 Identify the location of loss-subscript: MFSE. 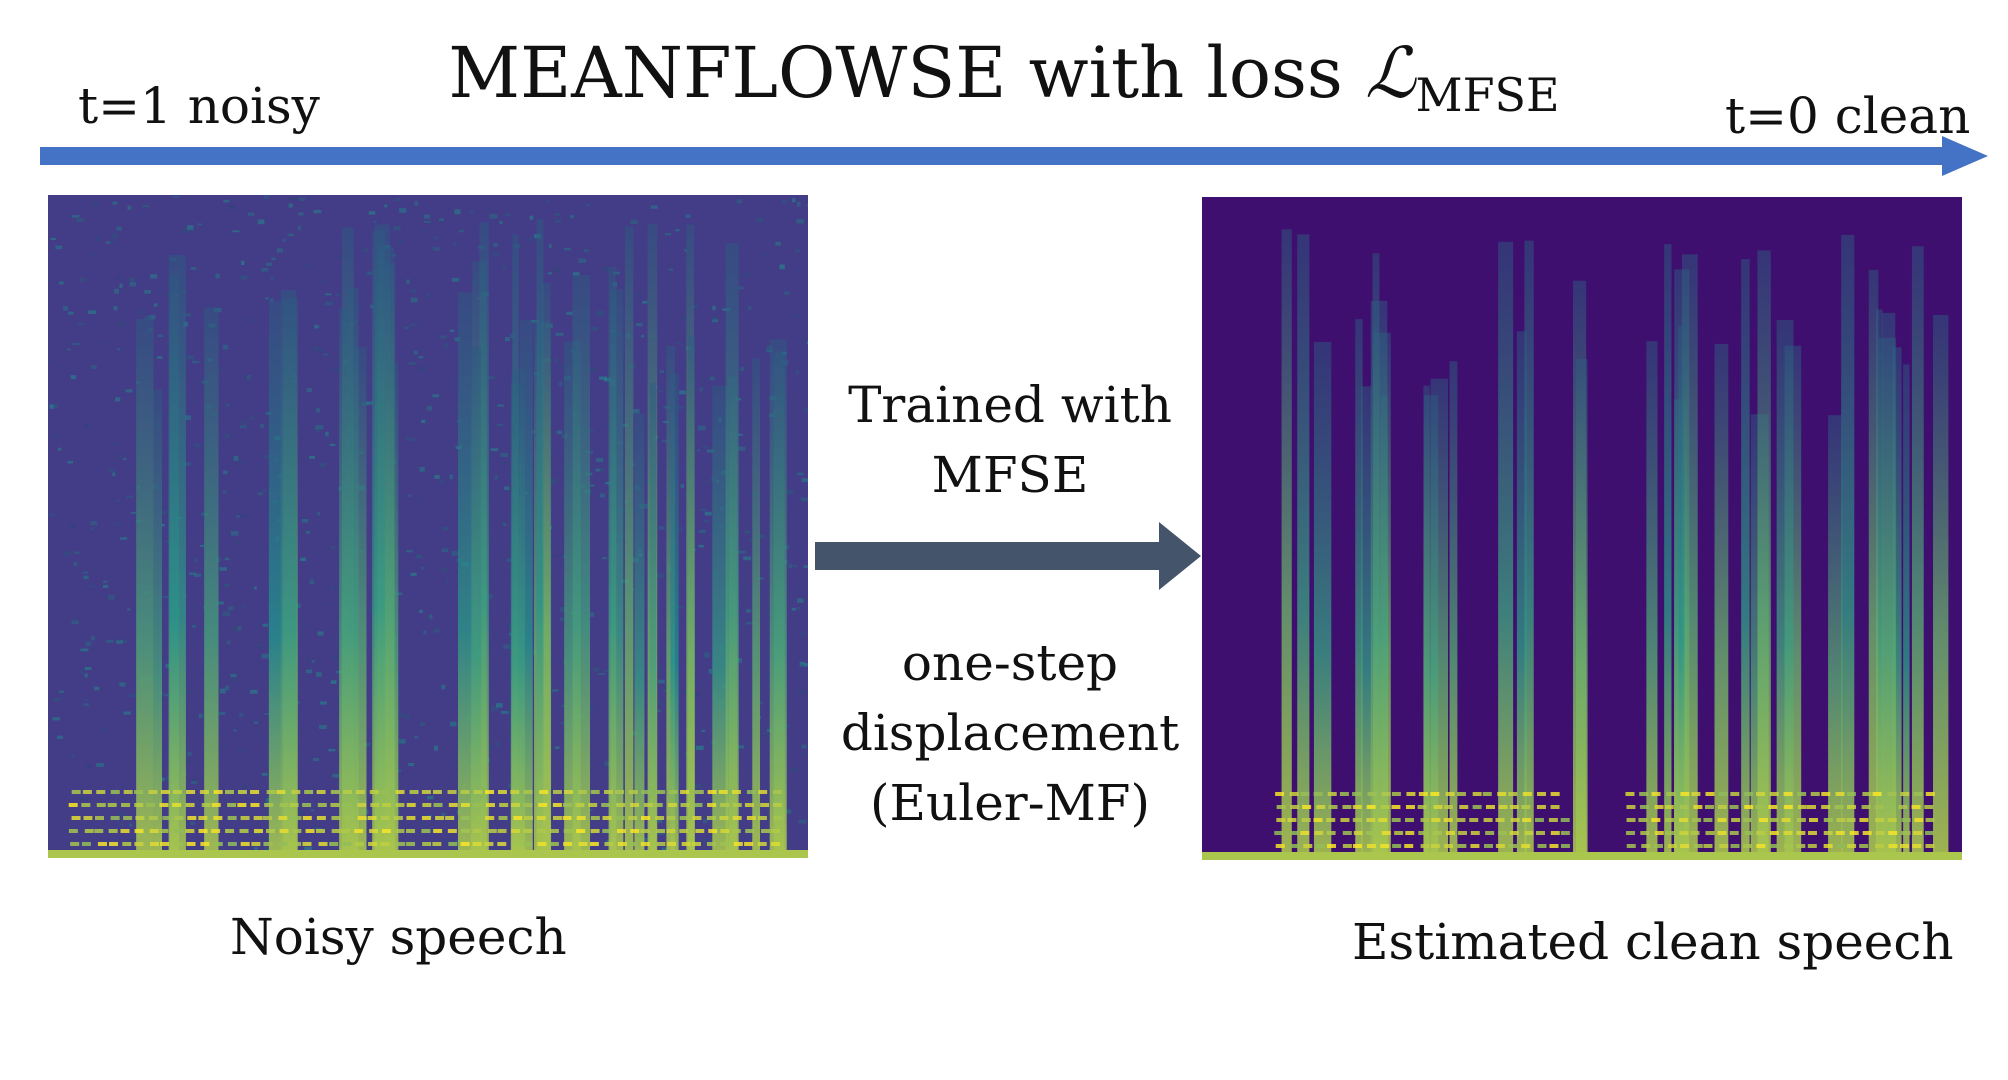
(1487, 95).